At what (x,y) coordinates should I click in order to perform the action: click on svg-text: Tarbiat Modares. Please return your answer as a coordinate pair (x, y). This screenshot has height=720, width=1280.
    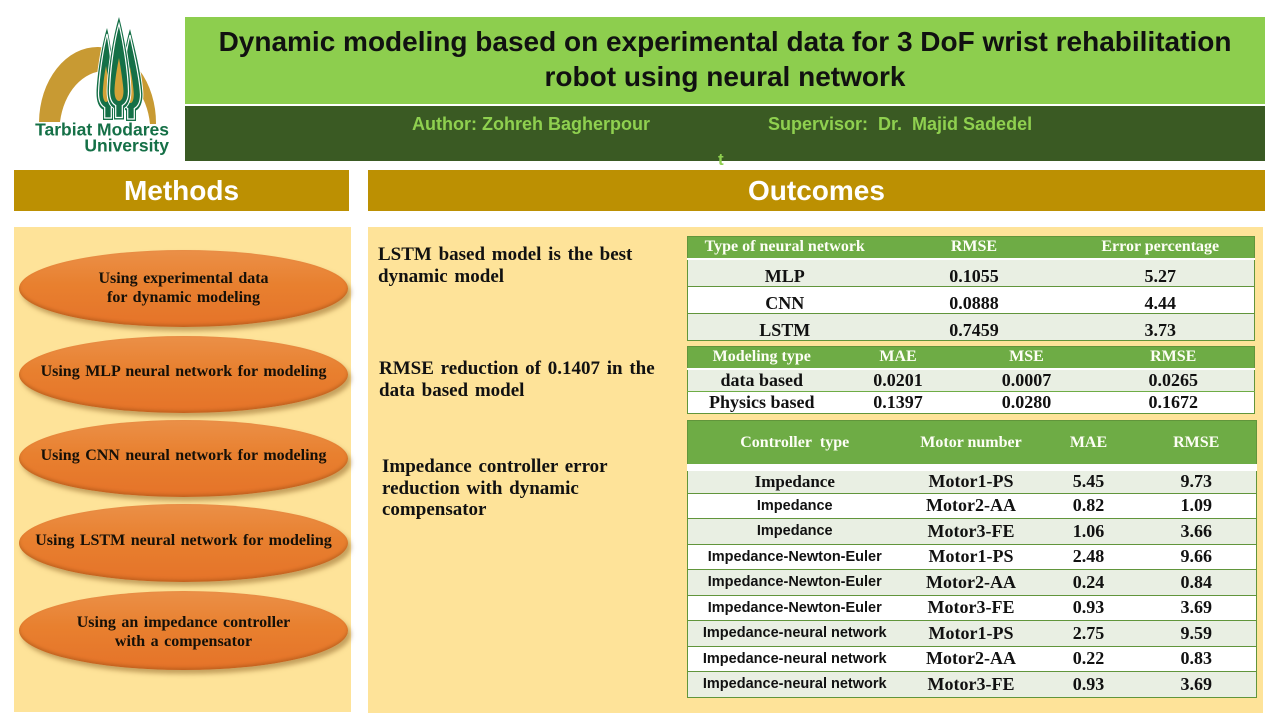
    Looking at the image, I should click on (102, 130).